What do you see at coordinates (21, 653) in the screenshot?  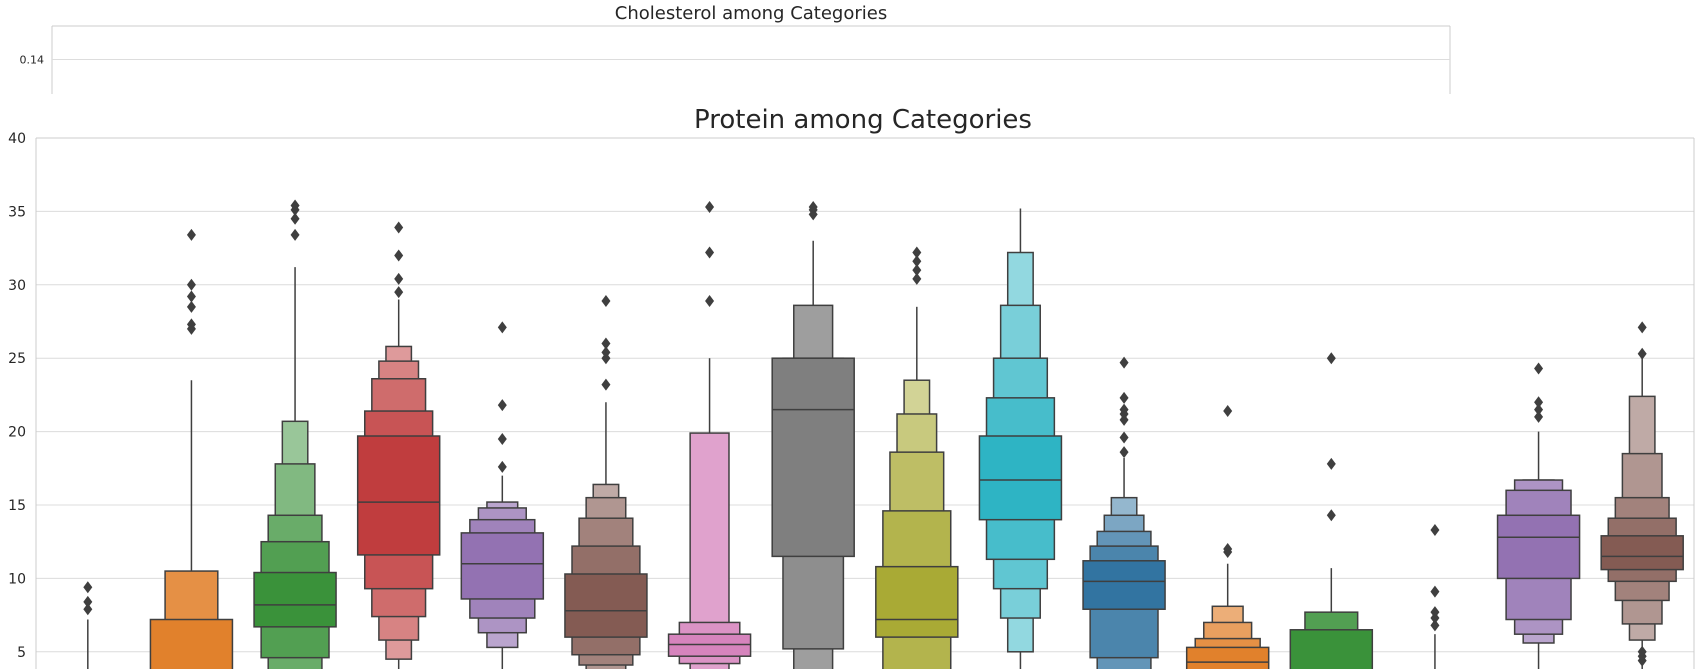 I see `protein-ytick-label: 5` at bounding box center [21, 653].